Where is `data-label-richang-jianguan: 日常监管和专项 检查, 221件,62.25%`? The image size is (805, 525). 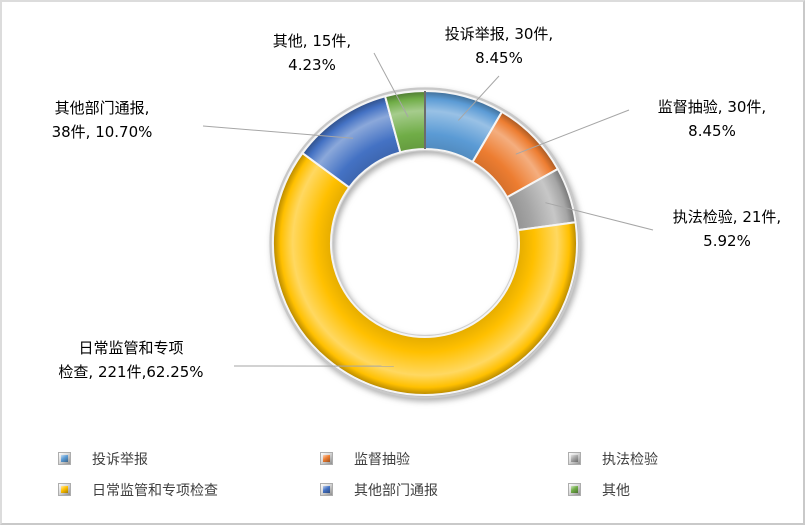
data-label-richang-jianguan: 日常监管和专项 检查, 221件,62.25% is located at coordinates (131, 360).